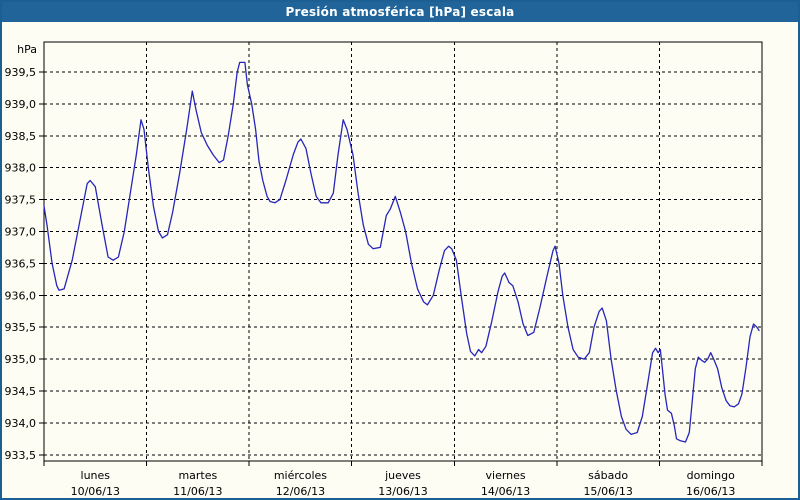 Image resolution: width=800 pixels, height=500 pixels. Describe the element at coordinates (402, 475) in the screenshot. I see `day-name-label: jueves` at that location.